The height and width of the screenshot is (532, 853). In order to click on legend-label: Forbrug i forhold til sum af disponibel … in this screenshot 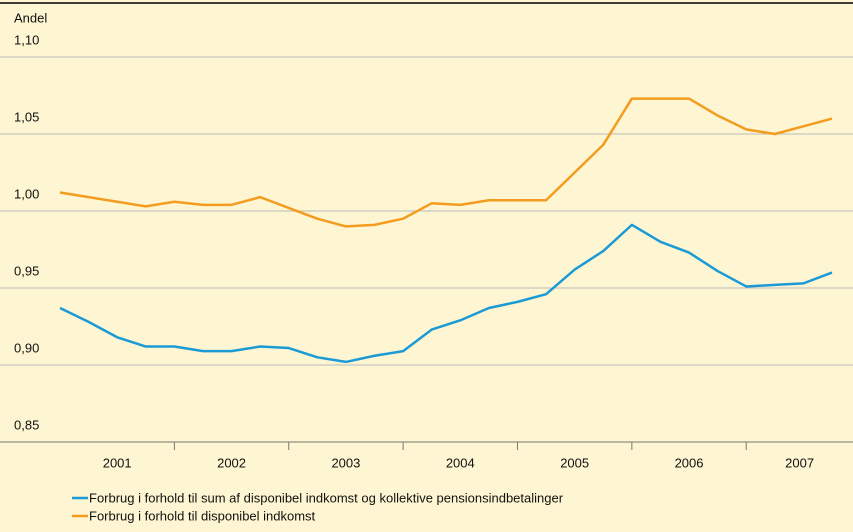, I will do `click(326, 497)`.